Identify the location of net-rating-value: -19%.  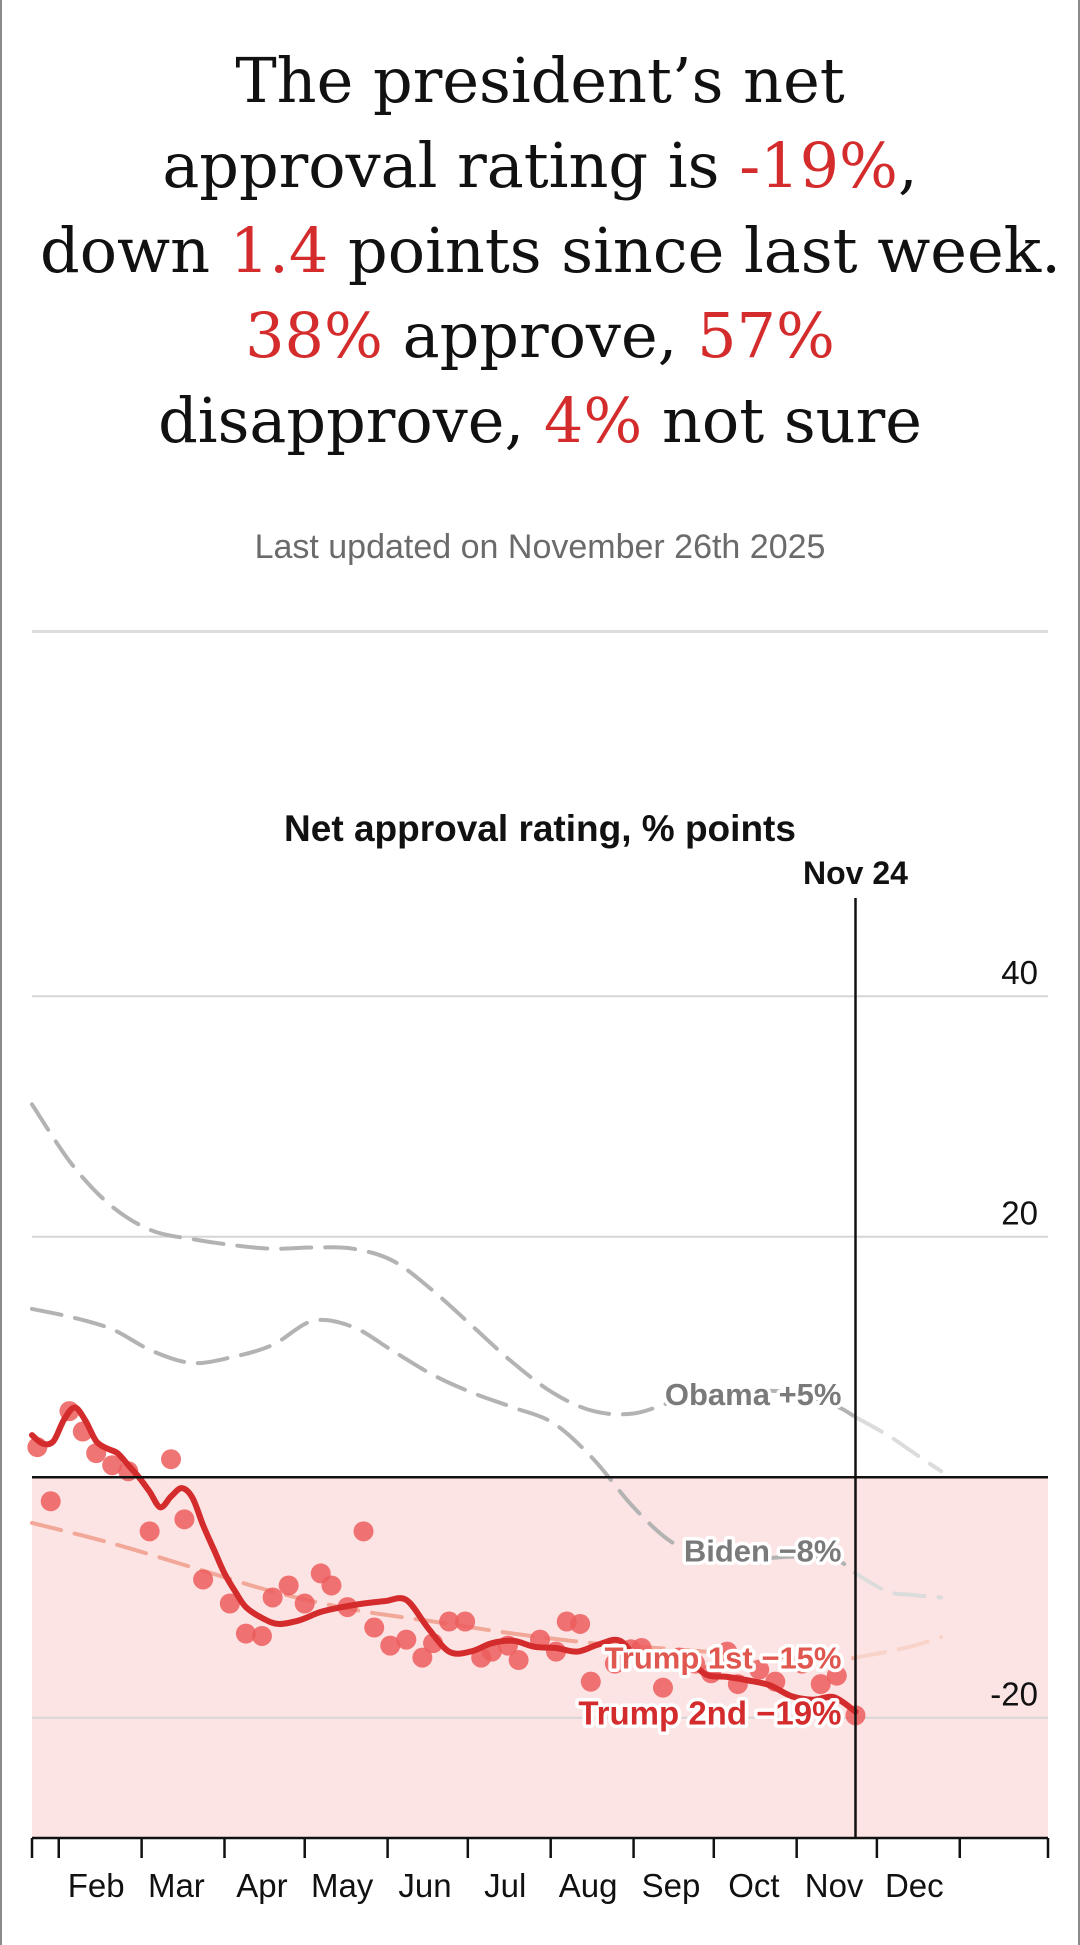
(818, 165).